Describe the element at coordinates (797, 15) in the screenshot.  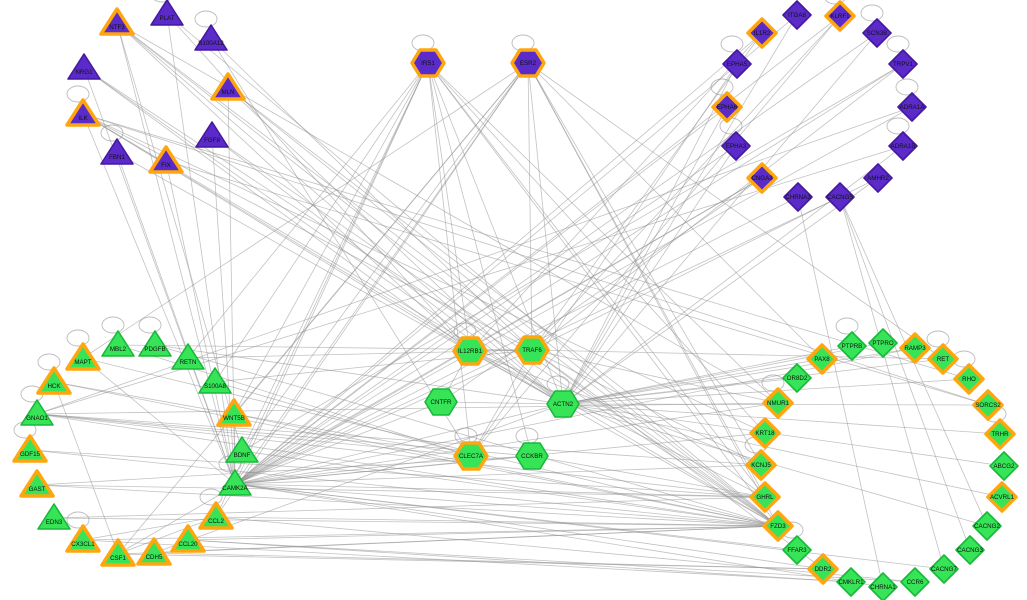
I see `node-ITGA8: ITGA8` at that location.